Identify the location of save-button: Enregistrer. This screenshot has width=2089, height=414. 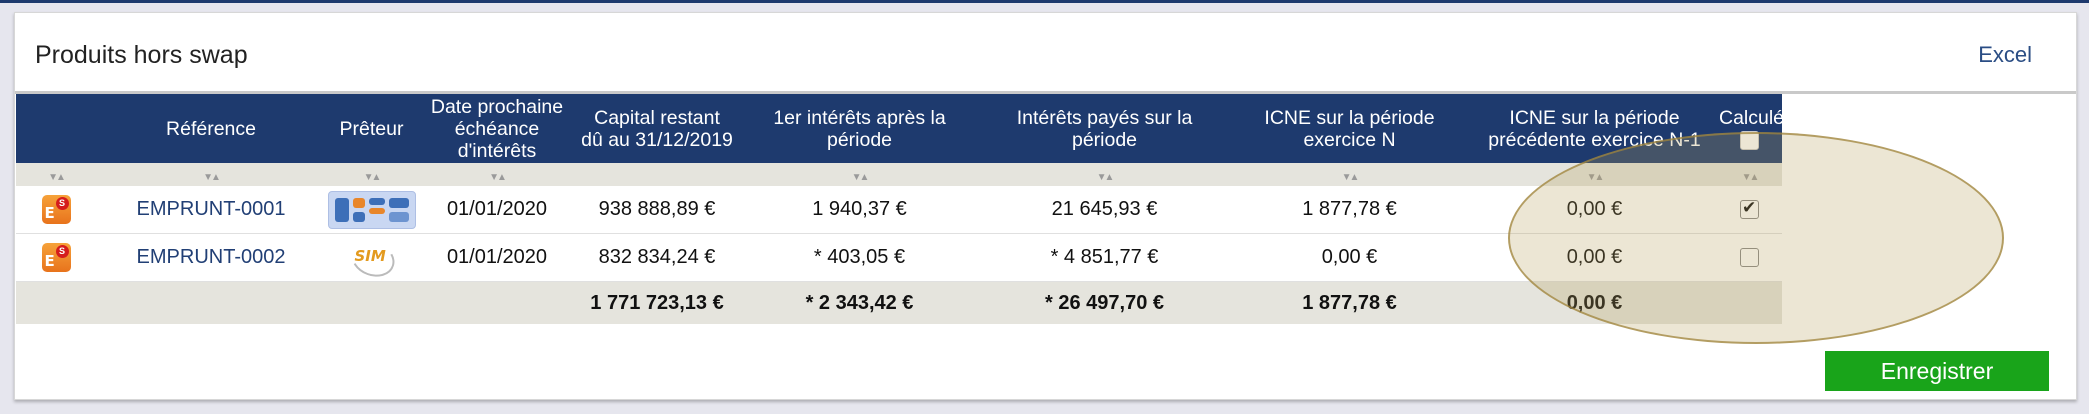
(1937, 371).